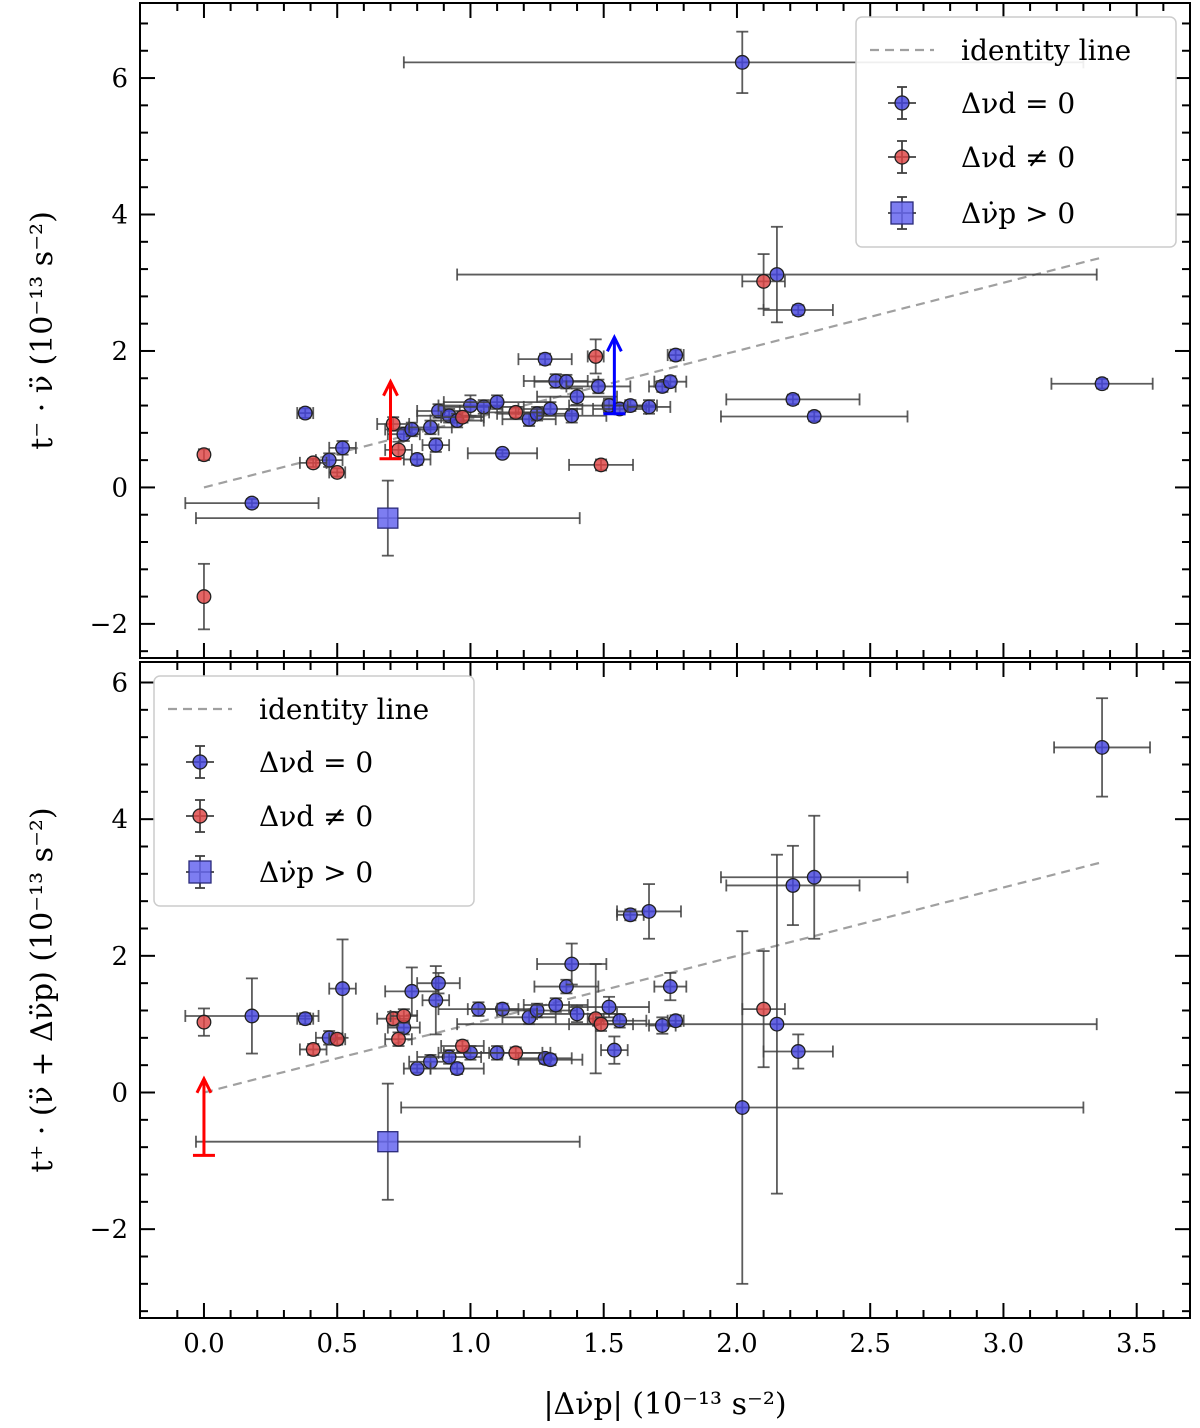 The image size is (1200, 1428). What do you see at coordinates (1003, 1344) in the screenshot?
I see `x-tick-label: 3.0` at bounding box center [1003, 1344].